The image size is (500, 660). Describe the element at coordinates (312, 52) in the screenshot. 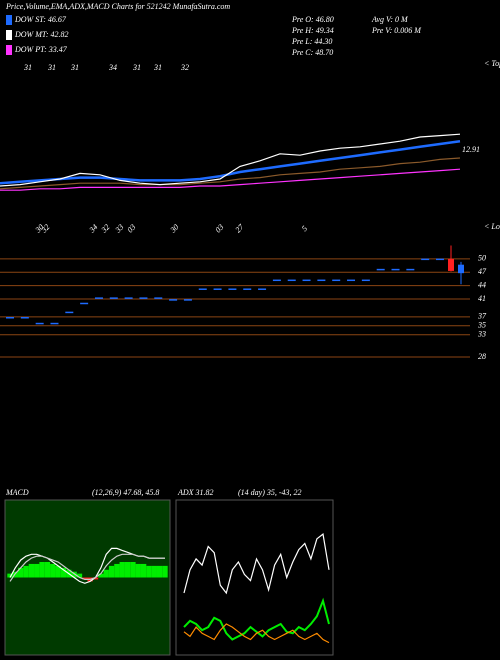

I see `stat: Pre C: 48.70` at that location.